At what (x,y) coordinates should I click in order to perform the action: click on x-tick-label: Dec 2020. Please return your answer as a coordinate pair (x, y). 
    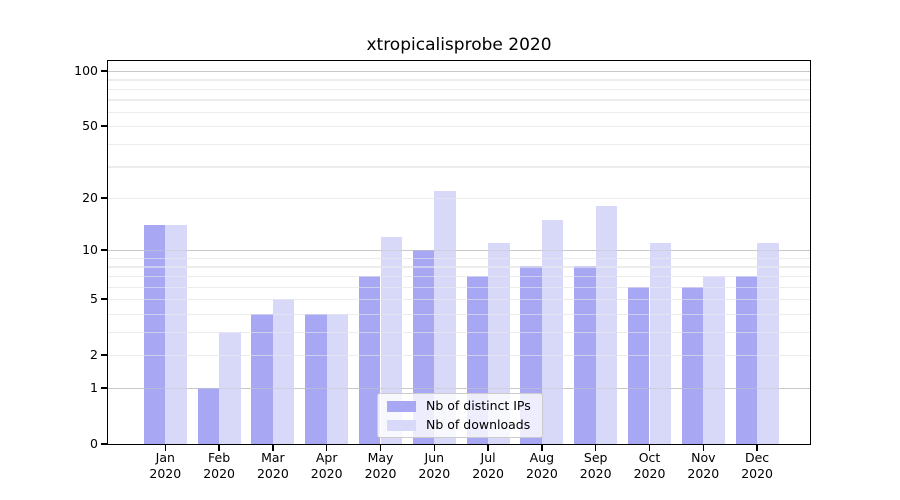
    Looking at the image, I should click on (757, 465).